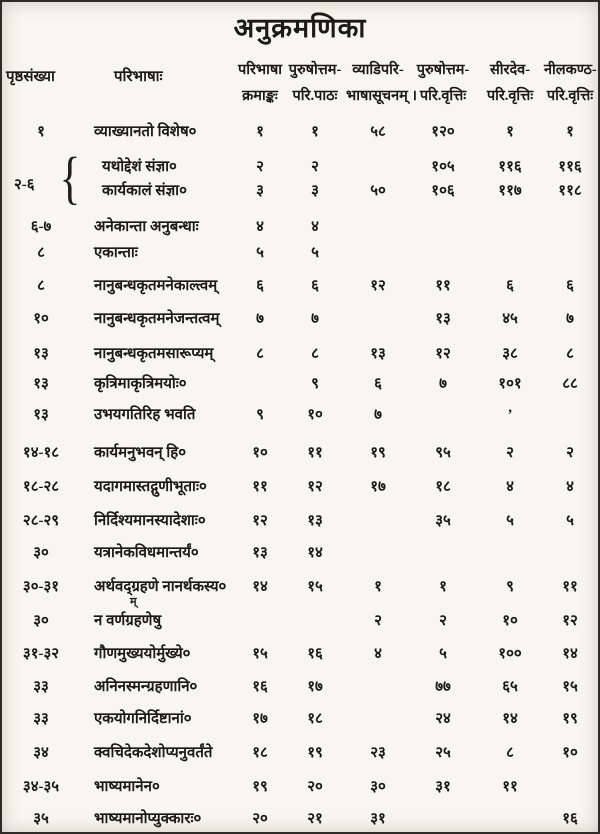 This screenshot has height=834, width=600. I want to click on column-header-page-number: पृष्ठसंख्या, so click(30, 77).